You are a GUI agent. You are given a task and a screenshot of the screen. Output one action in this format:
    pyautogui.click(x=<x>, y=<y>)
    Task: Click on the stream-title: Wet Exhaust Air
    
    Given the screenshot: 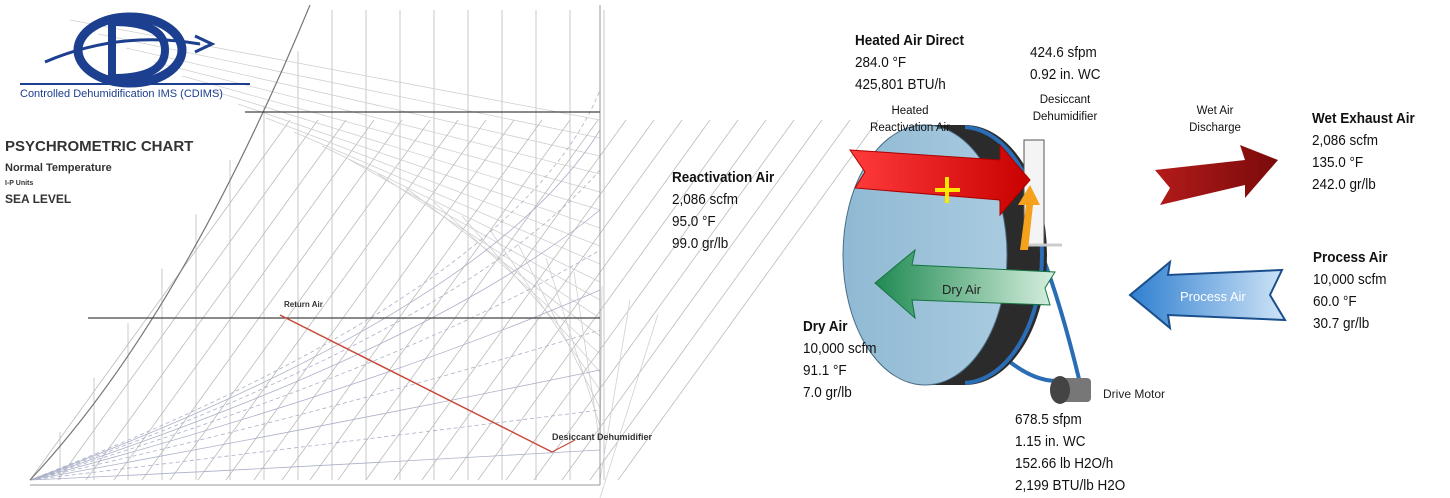 What is the action you would take?
    pyautogui.click(x=1363, y=118)
    